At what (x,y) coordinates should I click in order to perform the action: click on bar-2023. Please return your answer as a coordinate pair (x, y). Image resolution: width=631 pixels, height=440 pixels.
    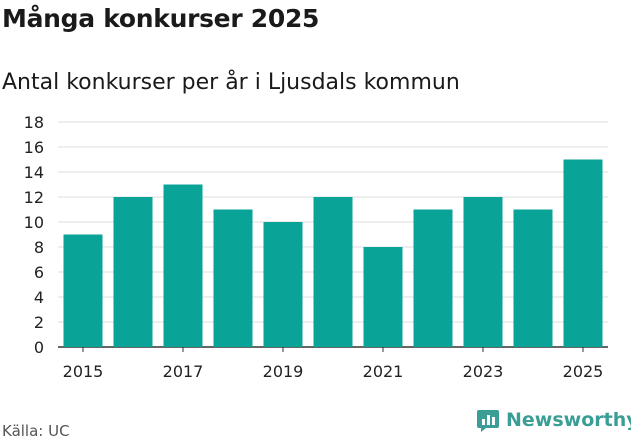
    Looking at the image, I should click on (483, 272).